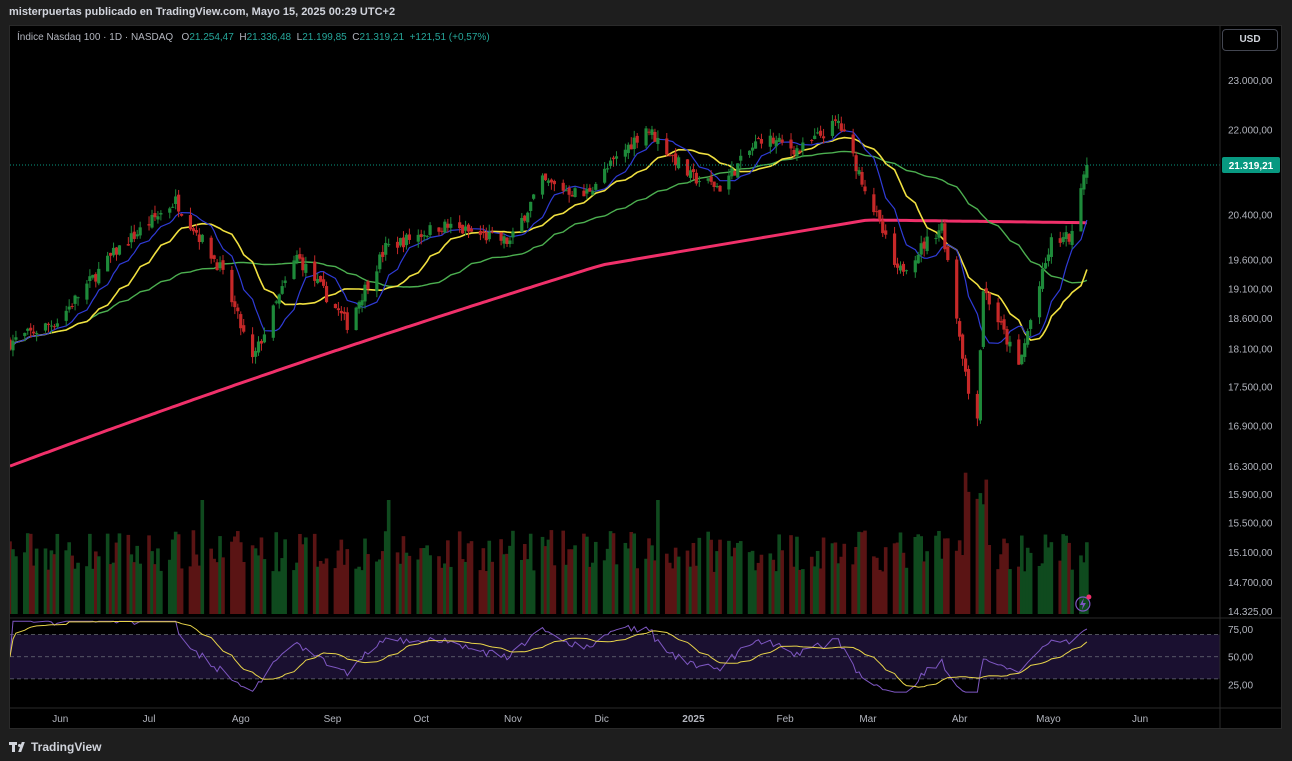  Describe the element at coordinates (149, 719) in the screenshot. I see `x-tick-label: Jul` at that location.